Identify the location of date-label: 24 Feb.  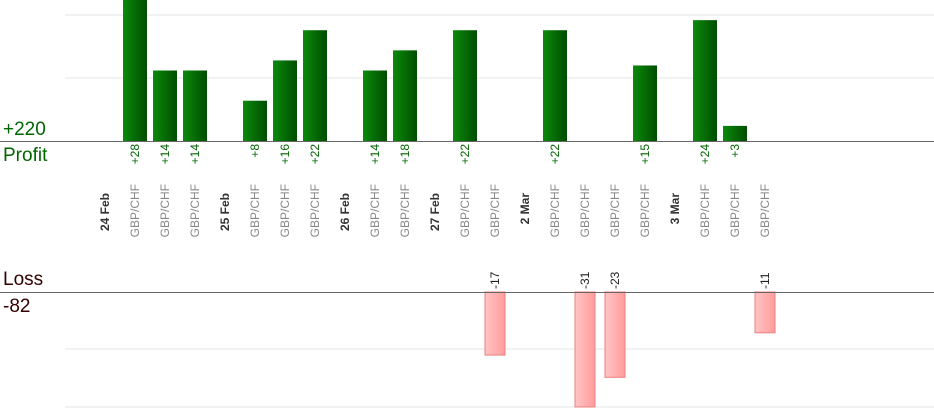
(105, 212).